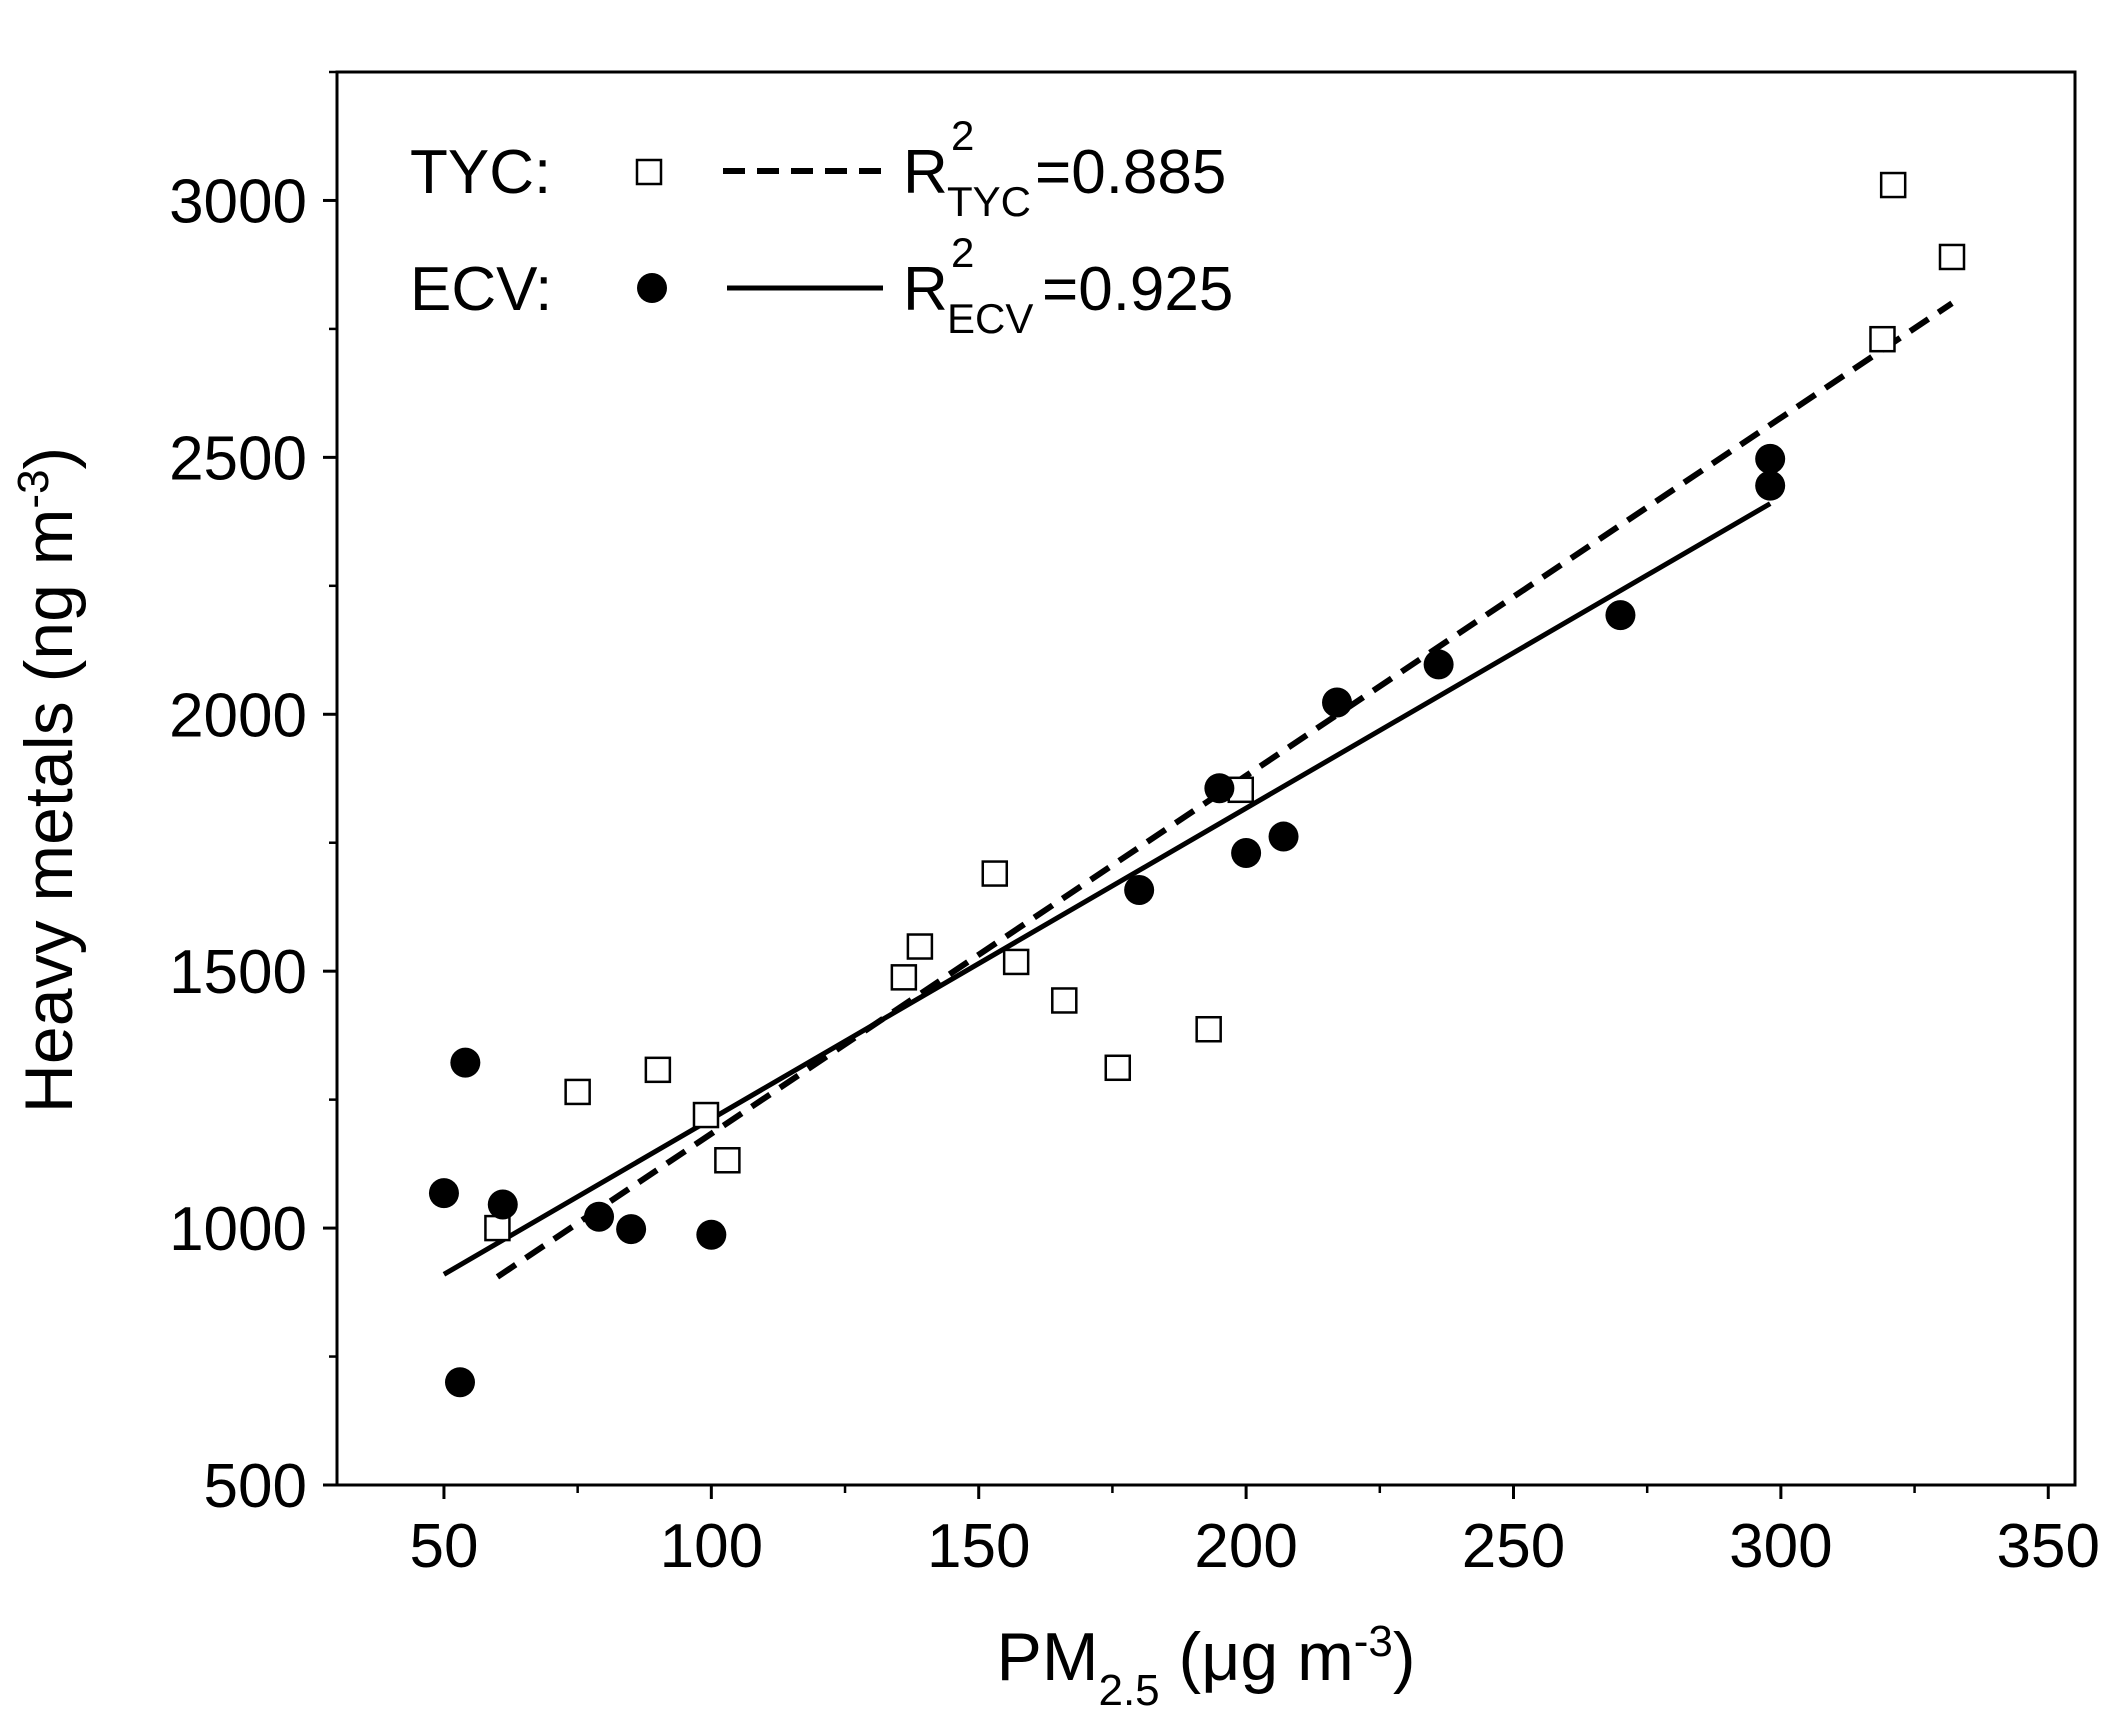 The height and width of the screenshot is (1729, 2112). What do you see at coordinates (1373, 1641) in the screenshot?
I see `x-axis-title-sup: -3` at bounding box center [1373, 1641].